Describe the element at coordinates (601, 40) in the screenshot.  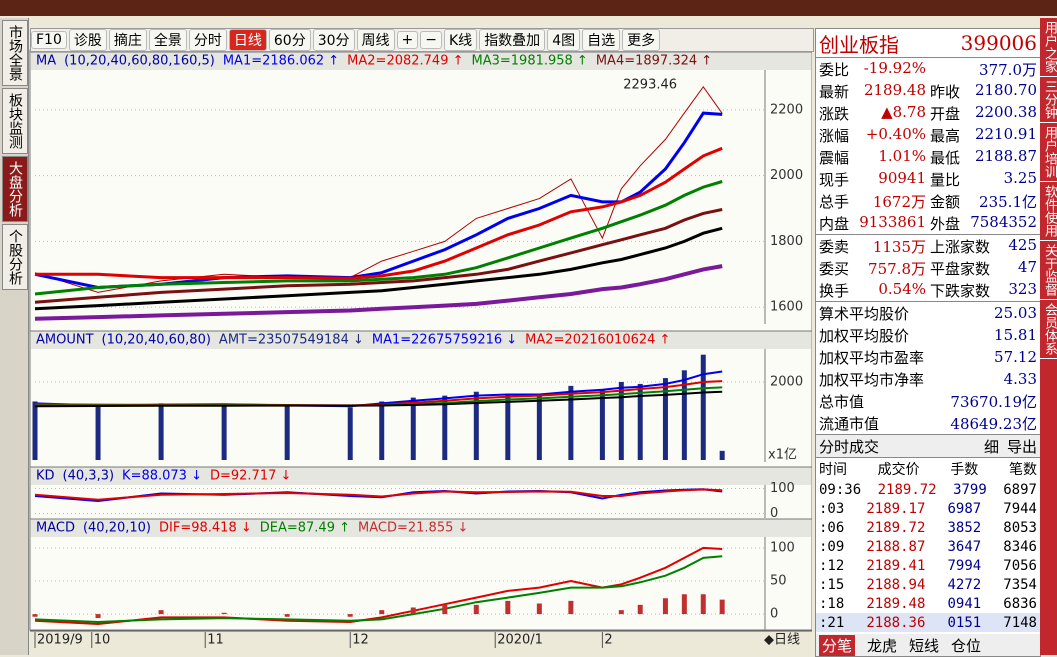
I see `toolbar-button: 自选` at that location.